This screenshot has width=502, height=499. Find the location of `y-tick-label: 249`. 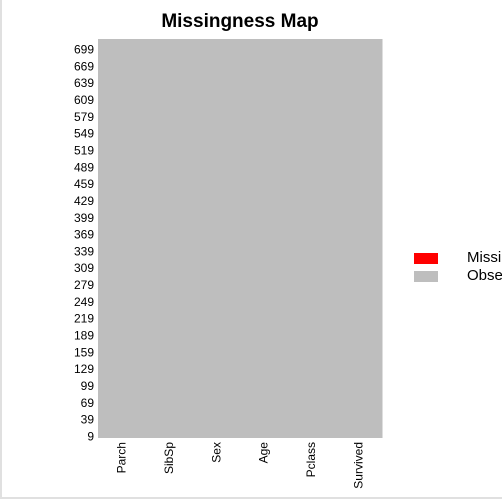

y-tick-label: 249 is located at coordinates (84, 302).